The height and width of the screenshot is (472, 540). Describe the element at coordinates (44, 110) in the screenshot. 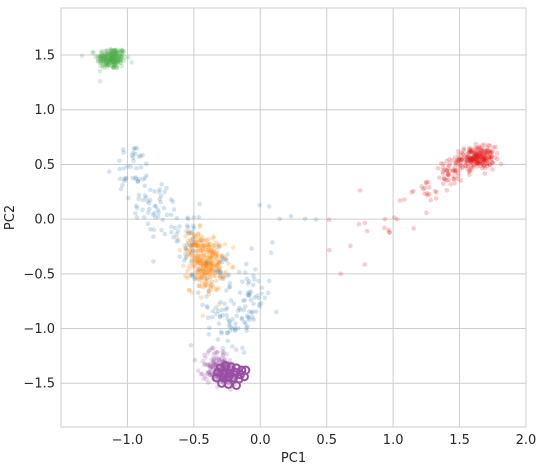

I see `y-tick-label: 1.0` at that location.